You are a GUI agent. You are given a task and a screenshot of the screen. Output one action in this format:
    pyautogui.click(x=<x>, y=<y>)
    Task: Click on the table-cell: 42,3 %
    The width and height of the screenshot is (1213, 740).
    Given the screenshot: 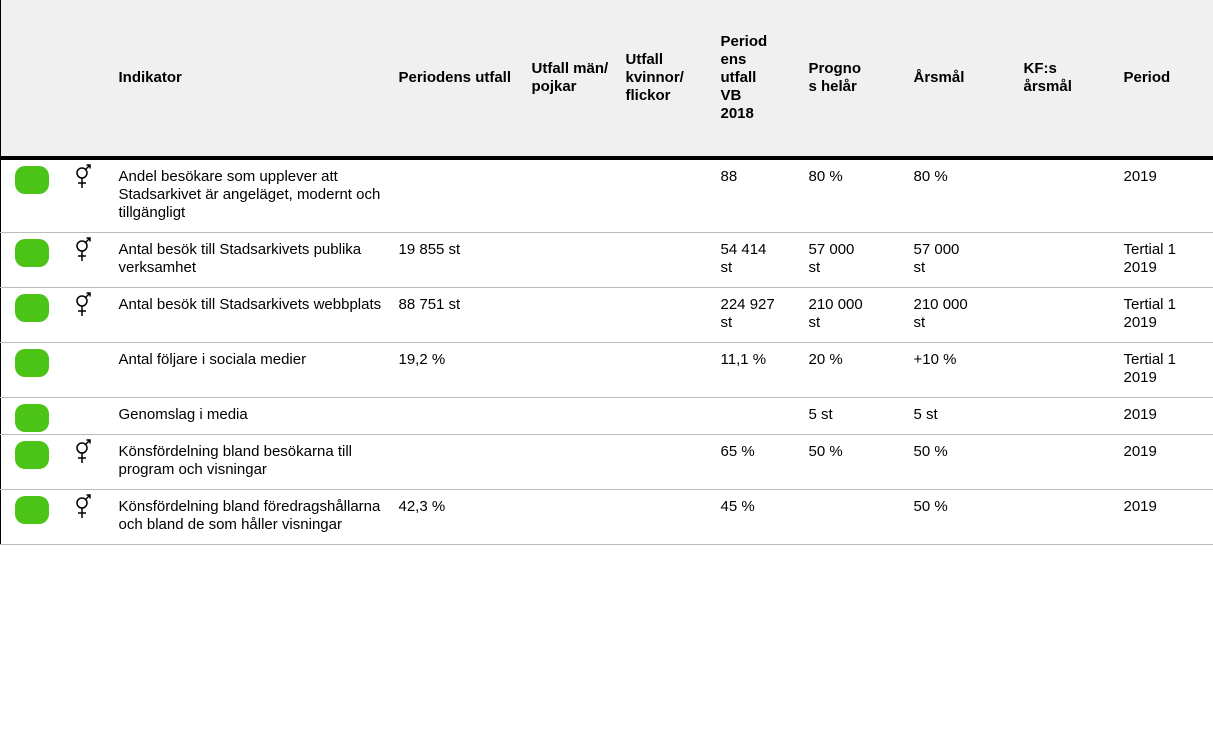 What is the action you would take?
    pyautogui.click(x=457, y=517)
    